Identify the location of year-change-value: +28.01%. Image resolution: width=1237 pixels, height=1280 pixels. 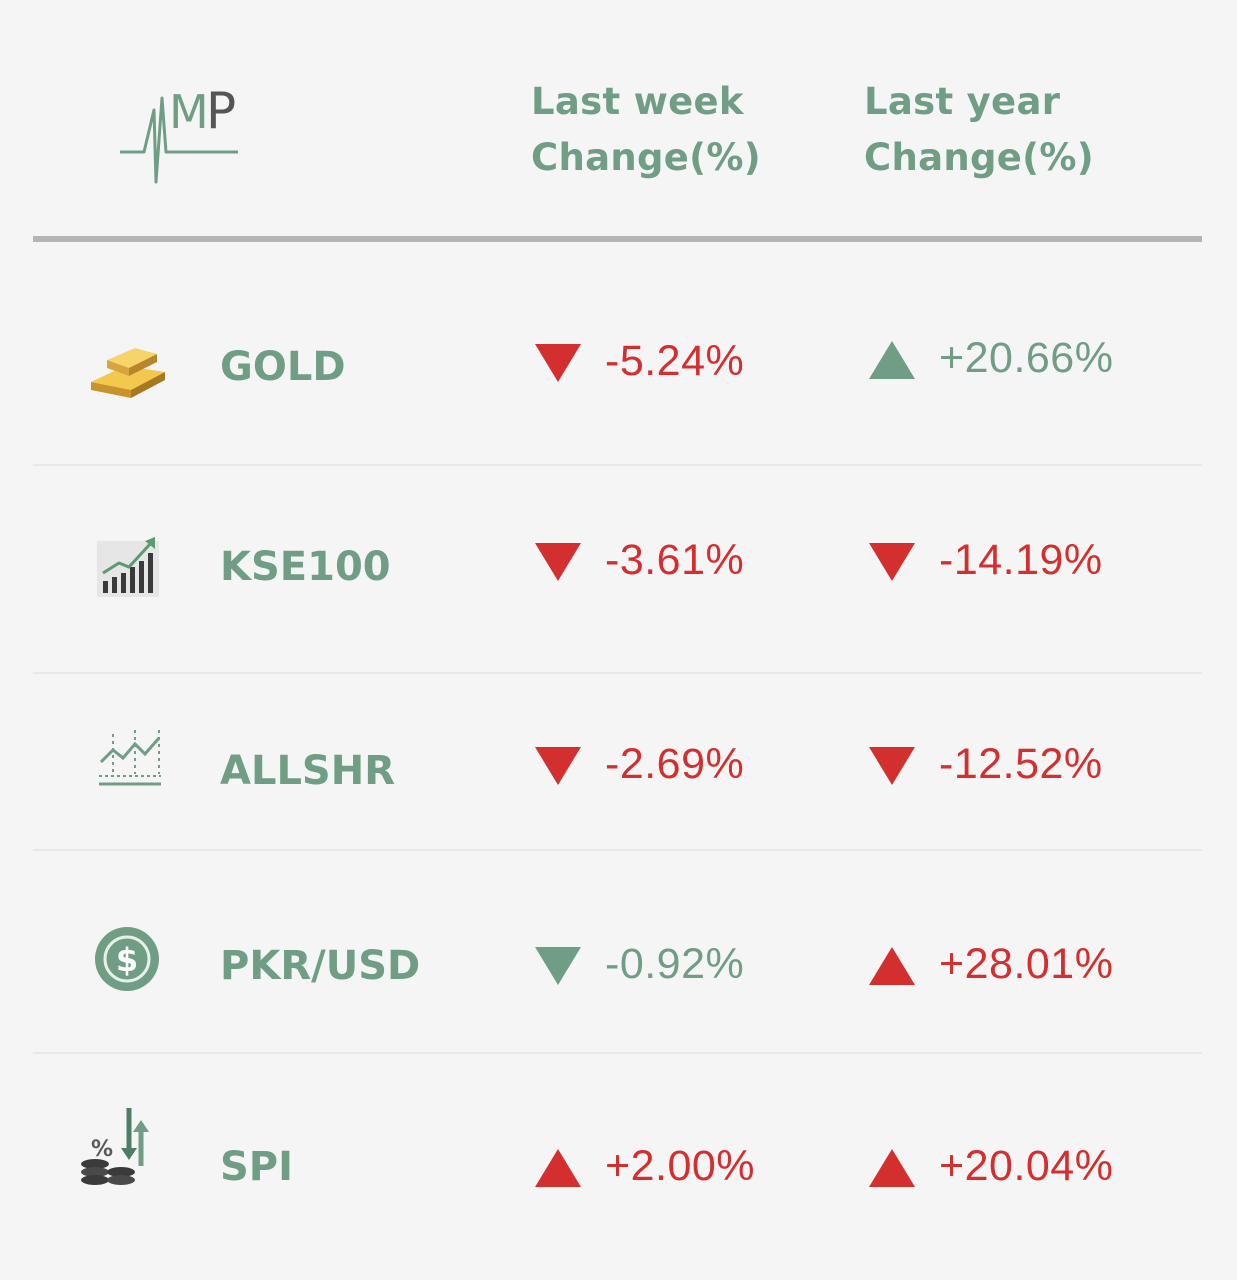
(1026, 964).